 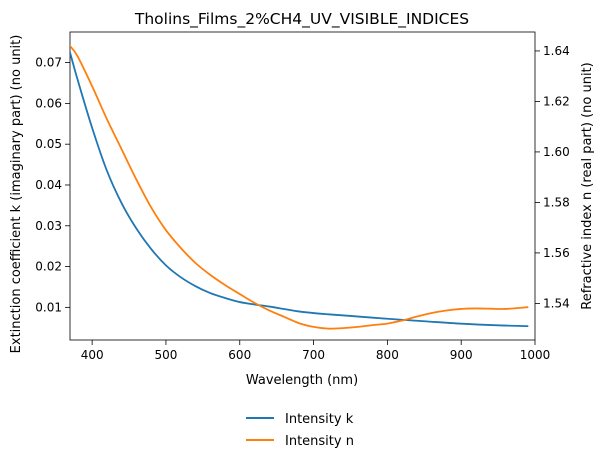 I want to click on right-y-tick-label: 1.56, so click(x=556, y=253).